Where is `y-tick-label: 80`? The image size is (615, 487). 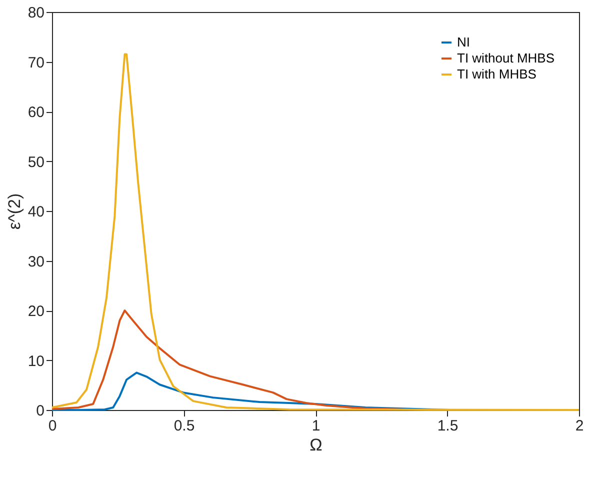
y-tick-label: 80 is located at coordinates (36, 13).